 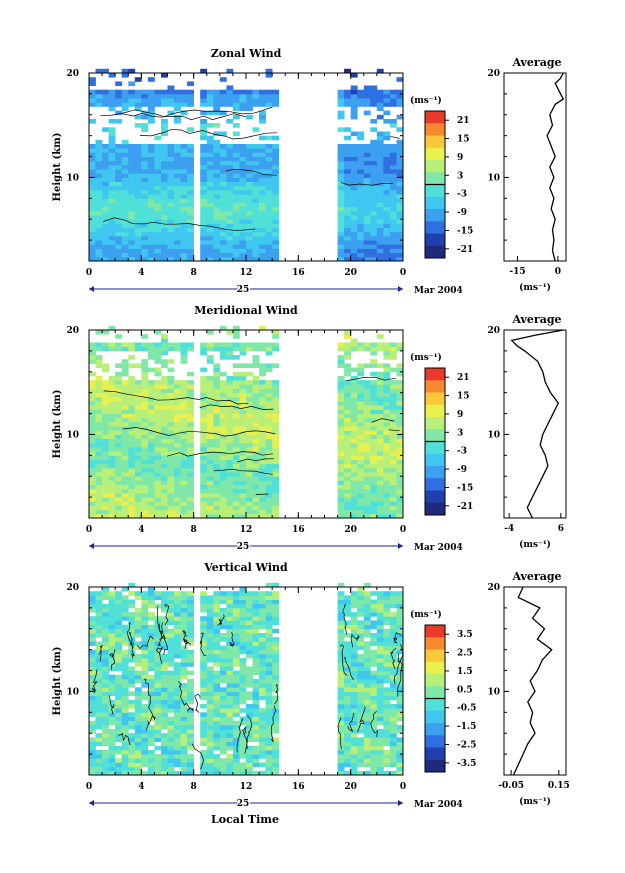 What do you see at coordinates (435, 509) in the screenshot?
I see `colorbar-segment` at bounding box center [435, 509].